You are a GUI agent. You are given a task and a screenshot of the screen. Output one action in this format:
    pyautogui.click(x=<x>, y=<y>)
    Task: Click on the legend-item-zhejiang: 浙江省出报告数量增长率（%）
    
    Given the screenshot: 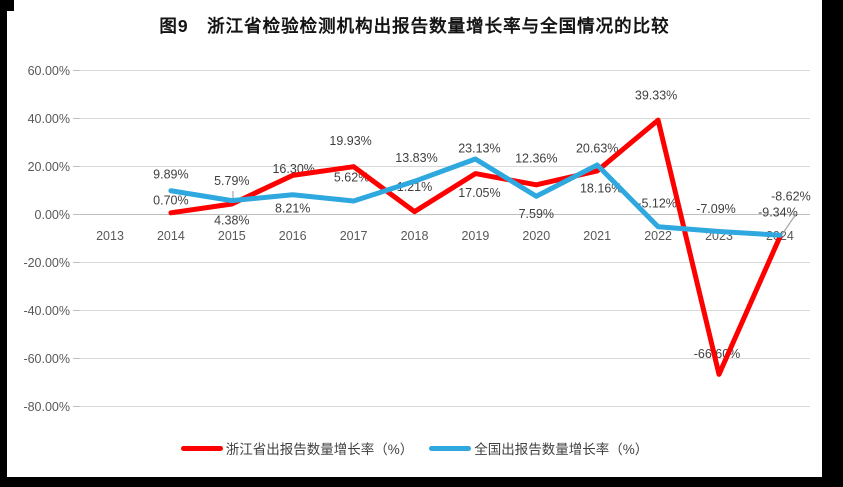 What is the action you would take?
    pyautogui.click(x=297, y=448)
    